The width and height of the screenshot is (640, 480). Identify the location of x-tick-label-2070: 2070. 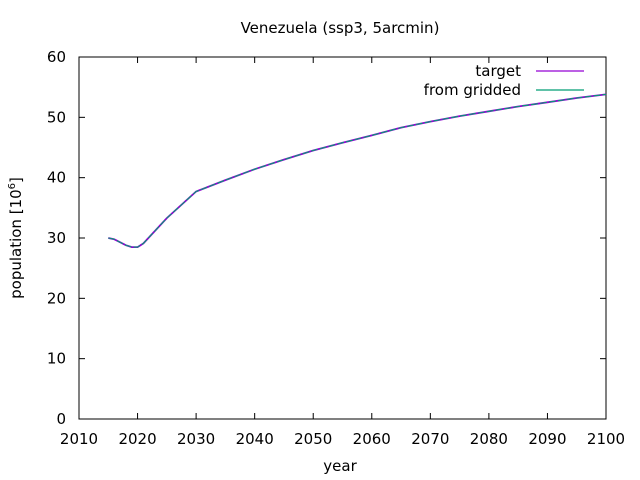
(430, 439).